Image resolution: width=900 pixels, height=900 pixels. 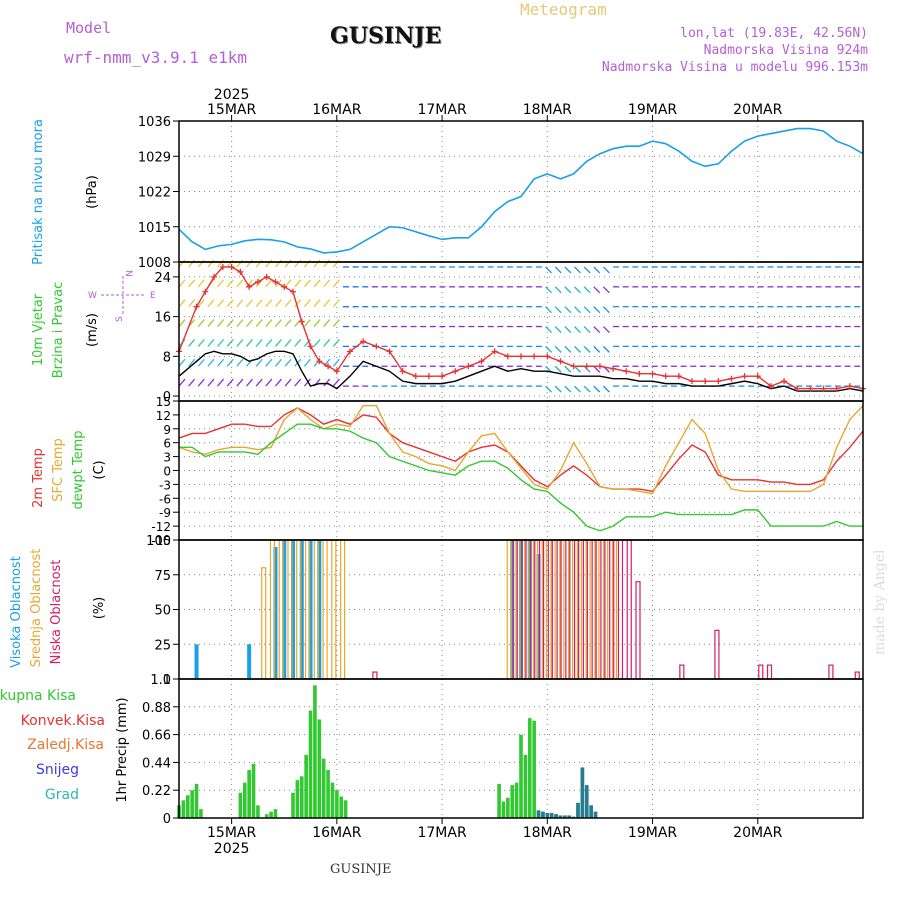 What do you see at coordinates (162, 278) in the screenshot?
I see `y-tick-label: 24` at bounding box center [162, 278].